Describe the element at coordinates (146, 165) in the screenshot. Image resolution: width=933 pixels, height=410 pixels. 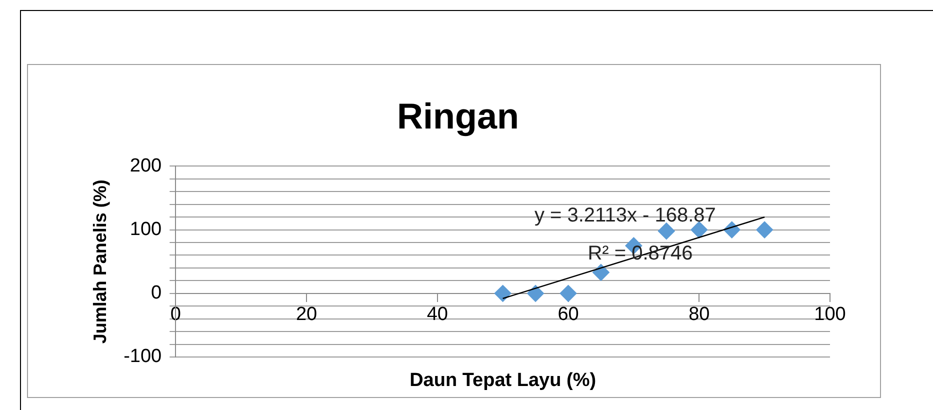
I see `y-tick-label: 200` at that location.